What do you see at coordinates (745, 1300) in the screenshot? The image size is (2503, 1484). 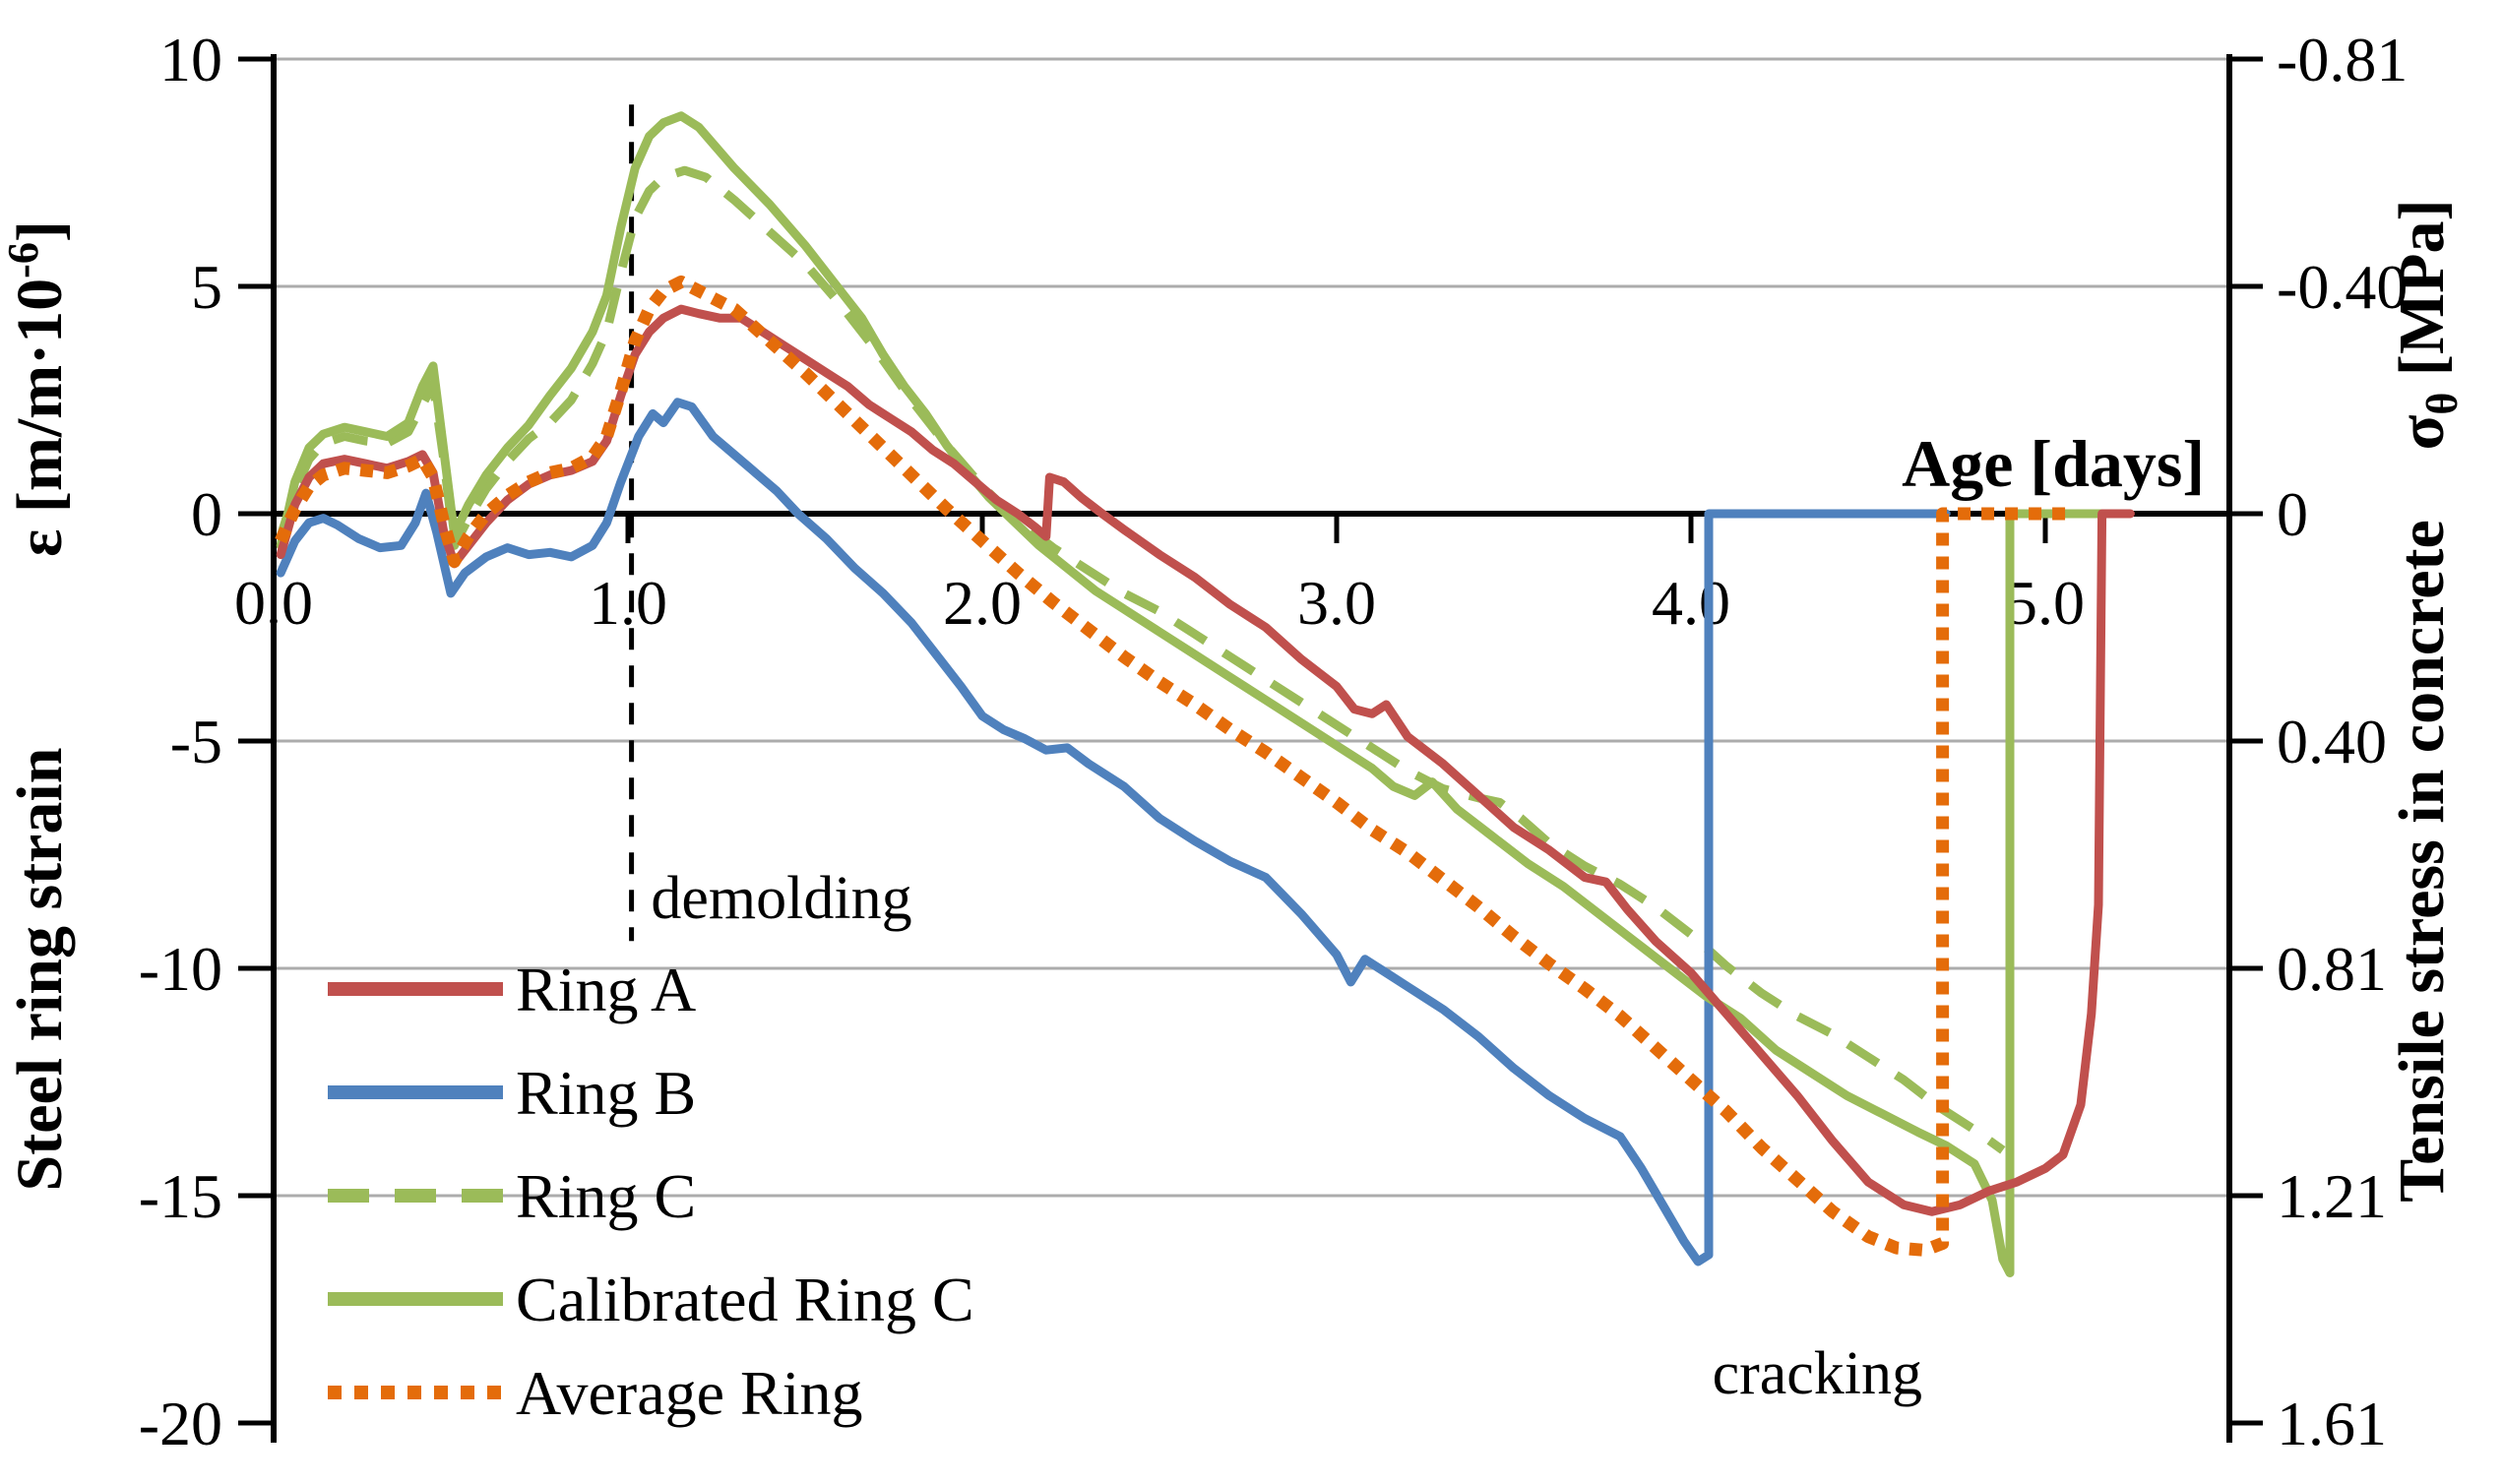 I see `legend-label: Calibrated Ring C` at bounding box center [745, 1300].